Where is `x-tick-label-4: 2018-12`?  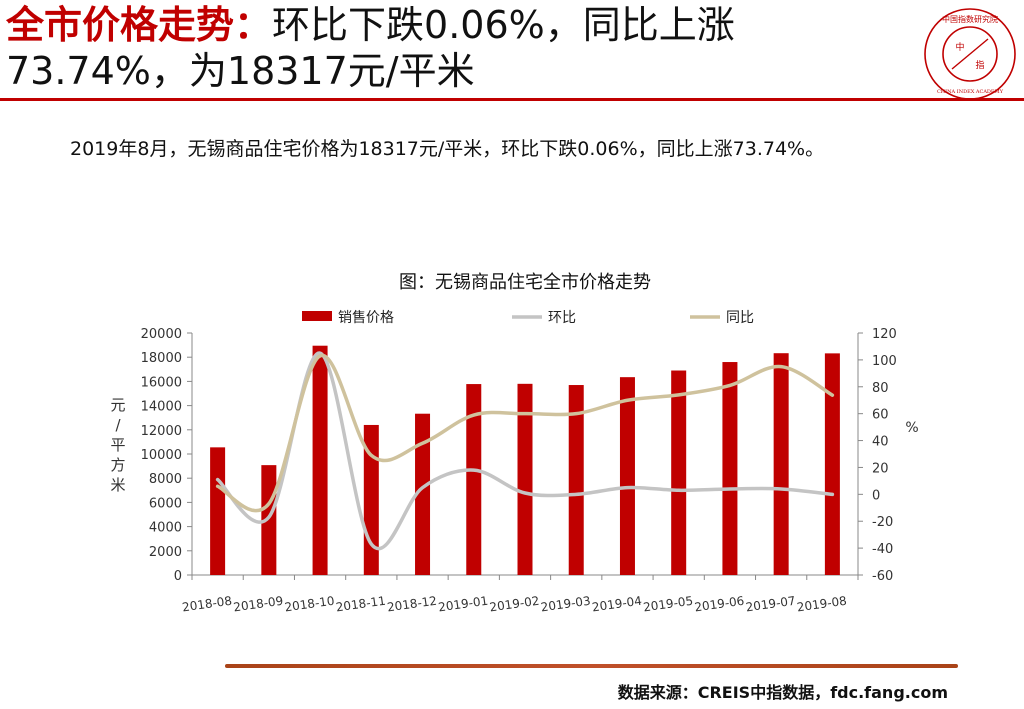
x-tick-label-4: 2018-12 is located at coordinates (412, 604).